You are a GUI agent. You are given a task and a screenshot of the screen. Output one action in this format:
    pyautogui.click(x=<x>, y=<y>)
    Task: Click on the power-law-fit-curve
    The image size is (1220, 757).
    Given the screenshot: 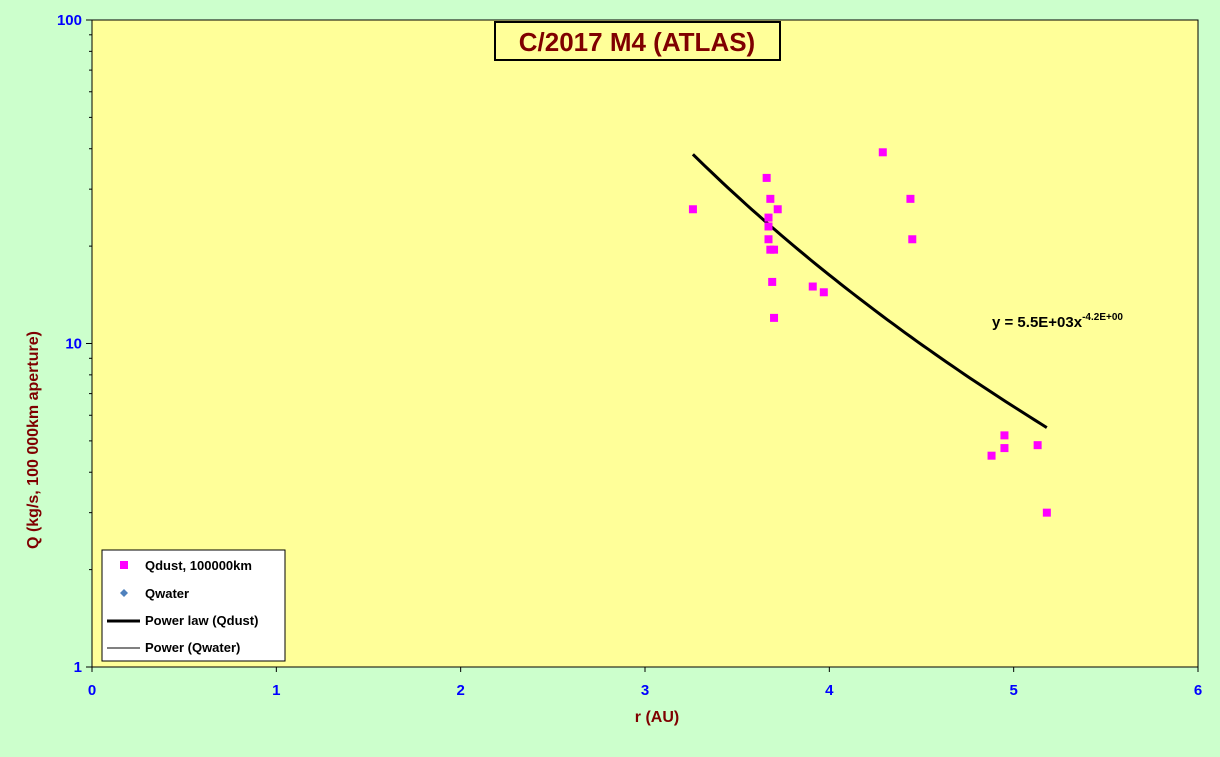 What is the action you would take?
    pyautogui.click(x=869, y=291)
    